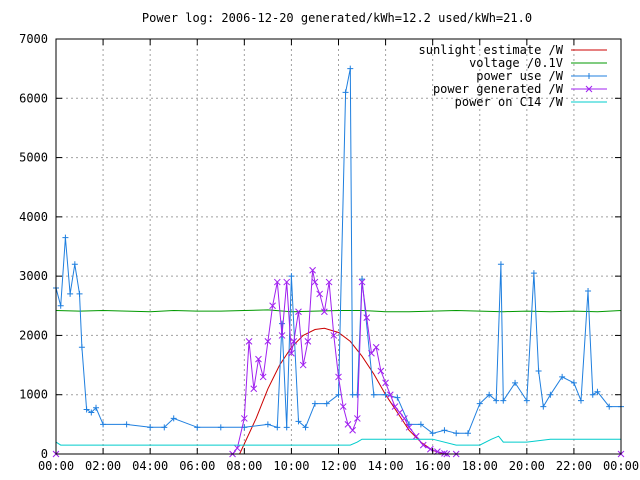  What do you see at coordinates (103, 466) in the screenshot?
I see `x-tick-label: 02:00` at bounding box center [103, 466].